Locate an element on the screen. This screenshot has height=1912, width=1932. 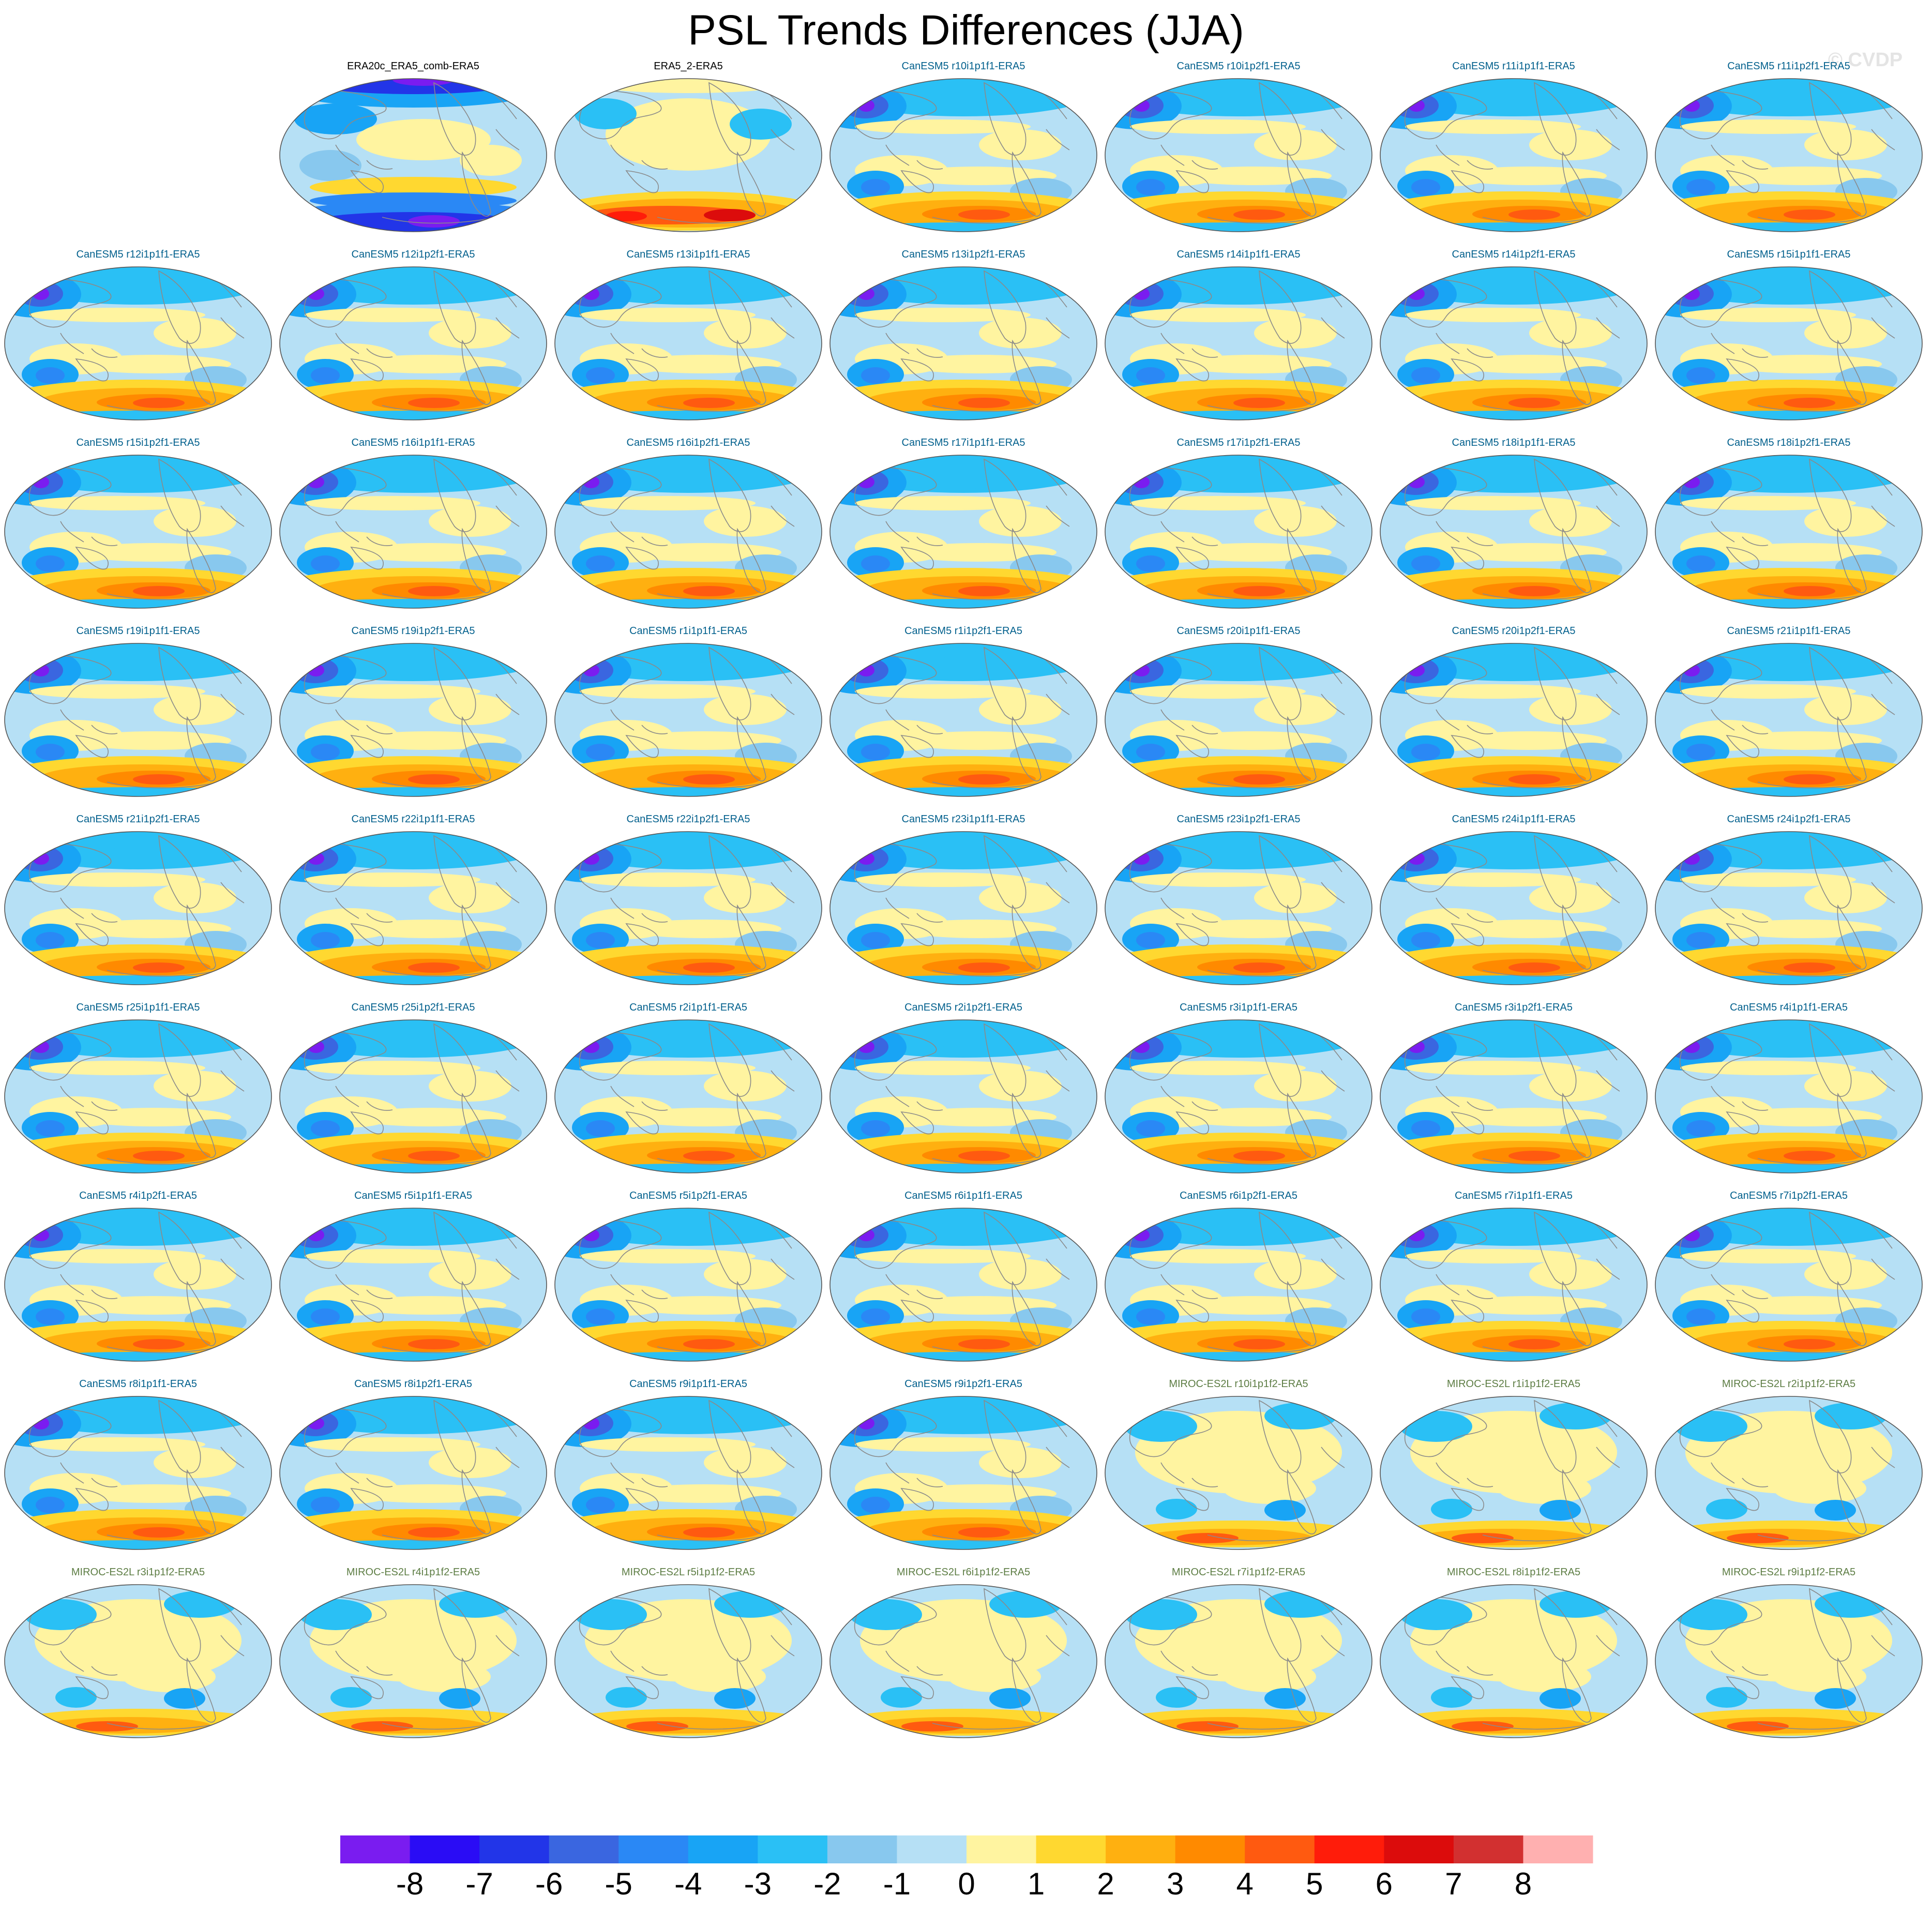
map-panel: CanESM5 r2i1p1f1-ERA5 is located at coordinates (688, 1087).